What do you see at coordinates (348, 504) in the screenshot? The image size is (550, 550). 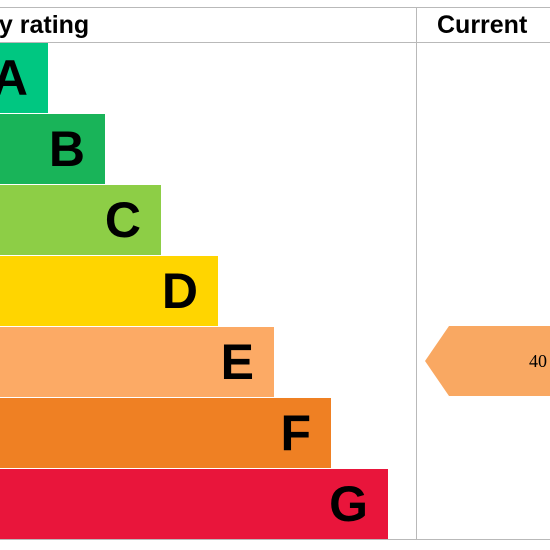 I see `rating-band-label-g: G` at bounding box center [348, 504].